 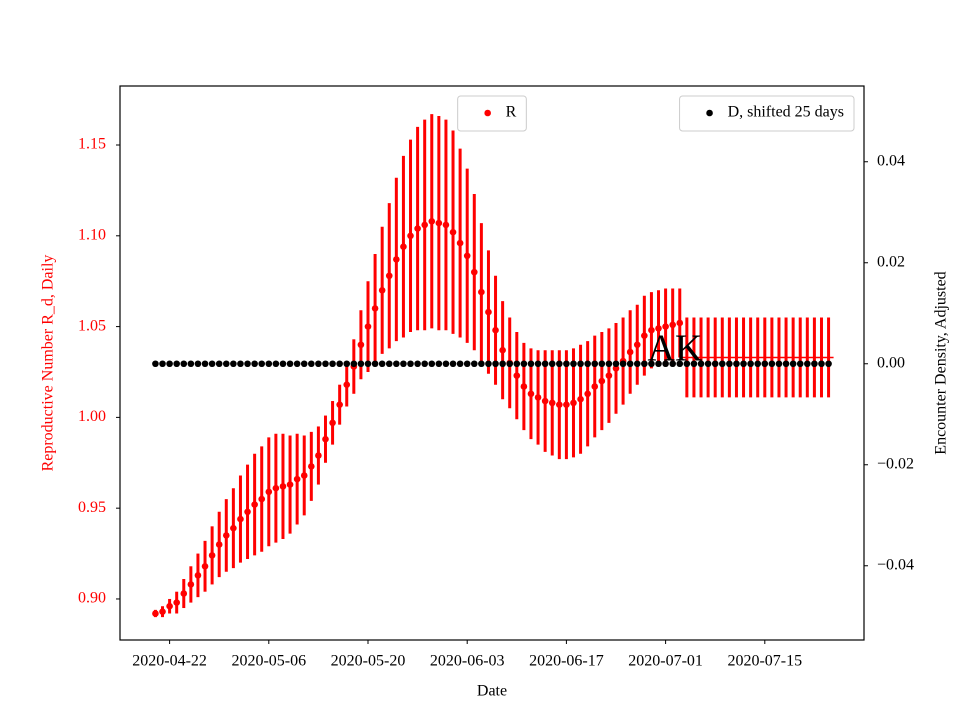 I want to click on annotation: AK, so click(x=675, y=349).